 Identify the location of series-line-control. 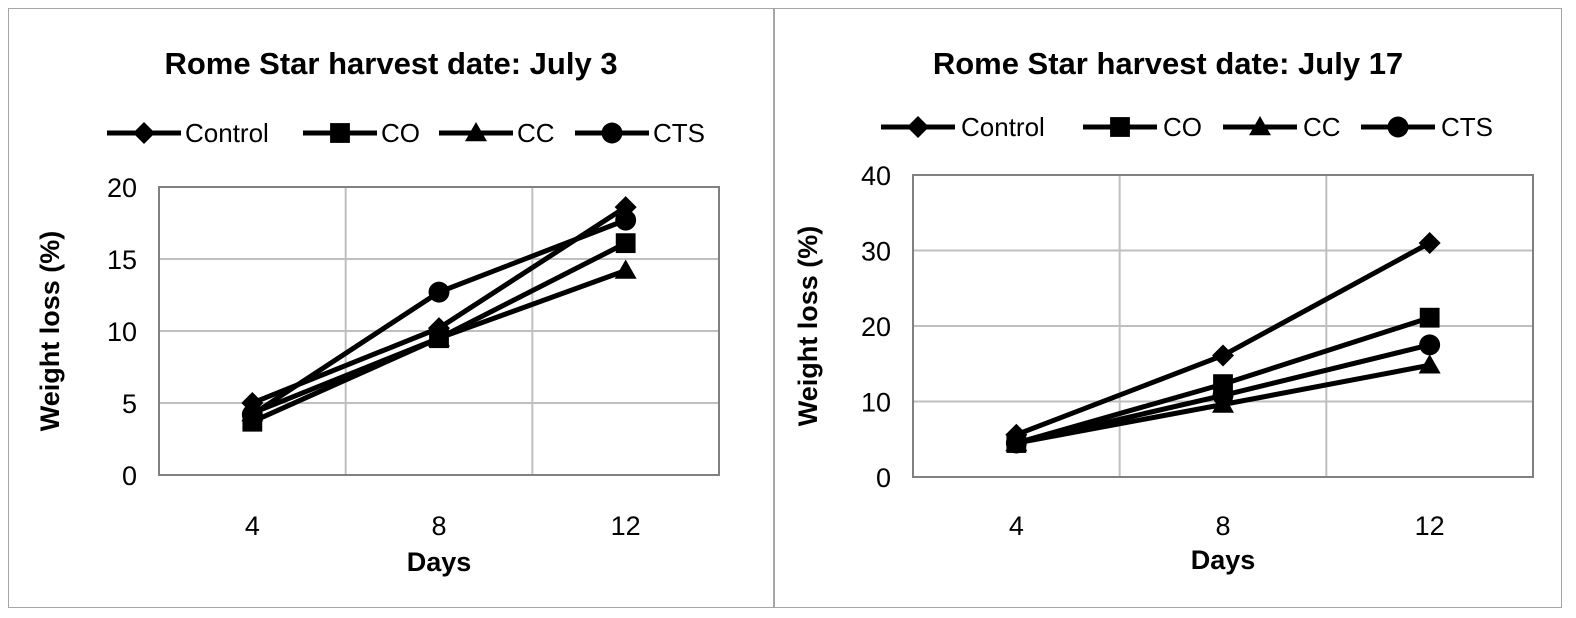
(439, 305).